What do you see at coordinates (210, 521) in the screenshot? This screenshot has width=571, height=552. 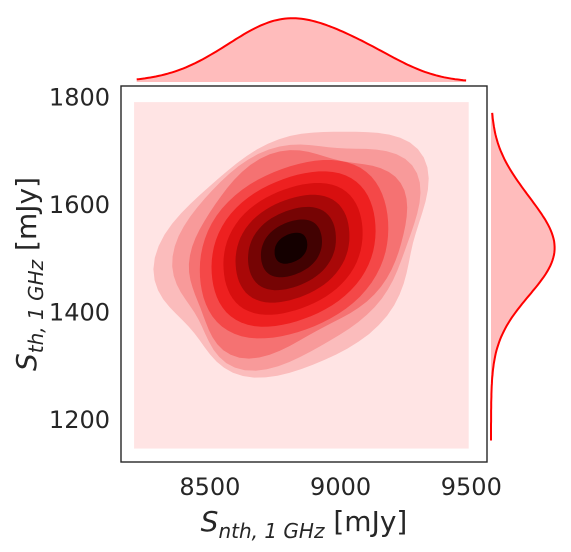 I see `x-axis-label-main: S` at bounding box center [210, 521].